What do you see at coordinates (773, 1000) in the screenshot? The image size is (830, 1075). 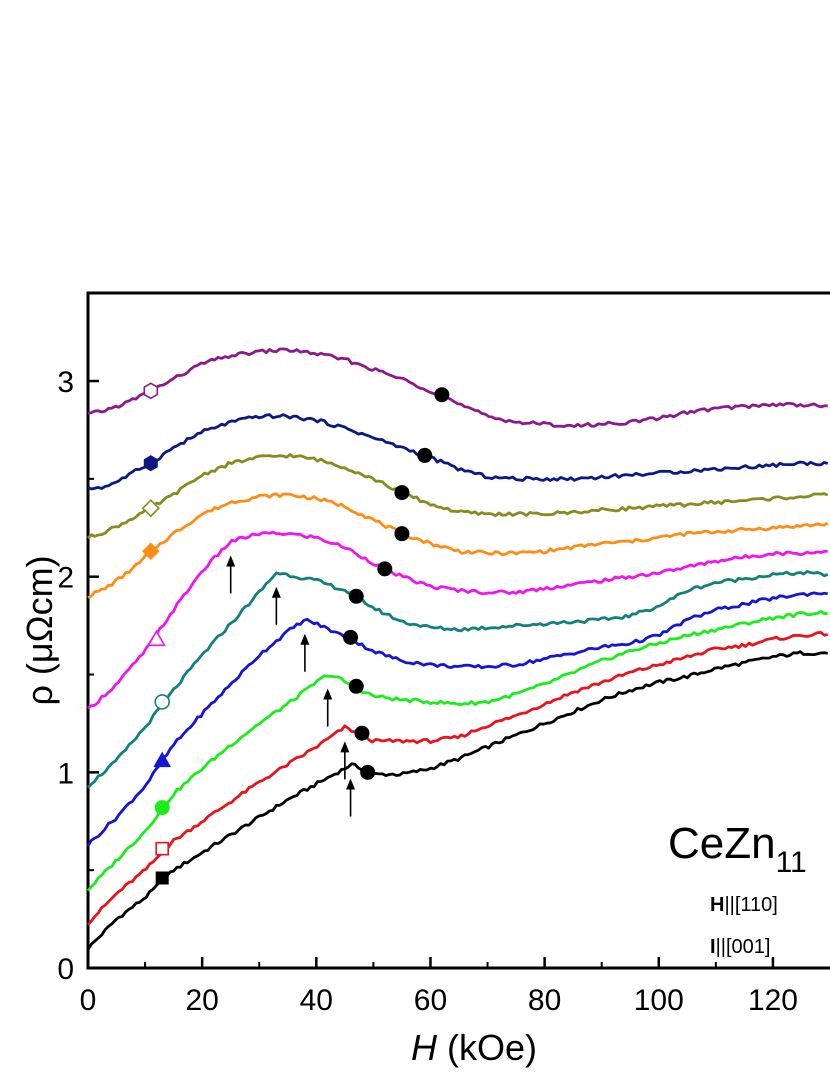 I see `x-tick-label: 120` at bounding box center [773, 1000].